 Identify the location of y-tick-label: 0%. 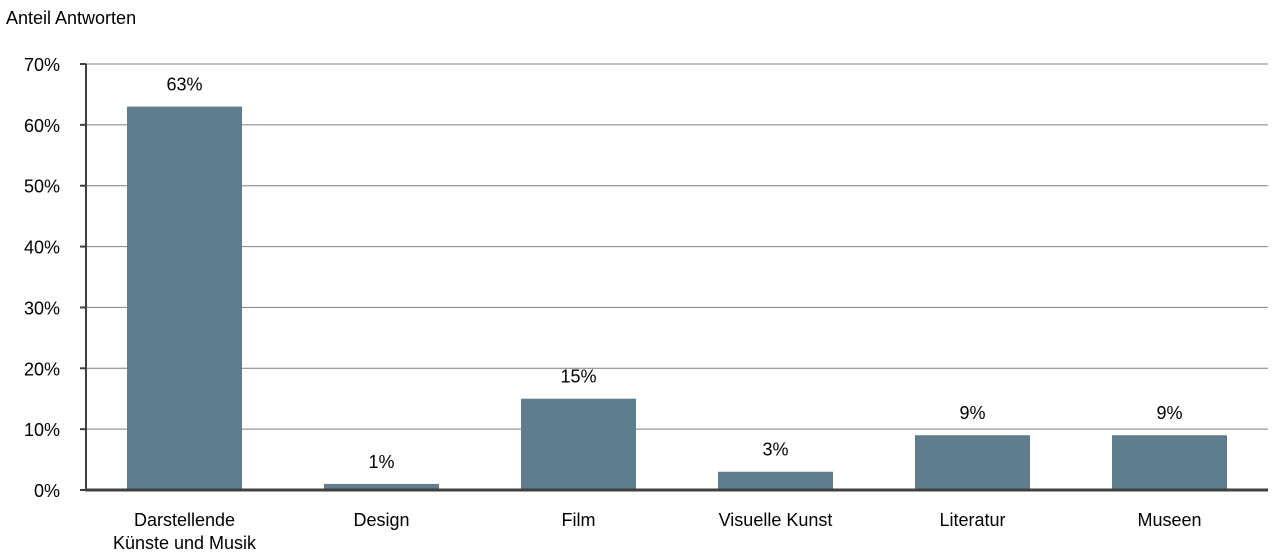
(47, 491).